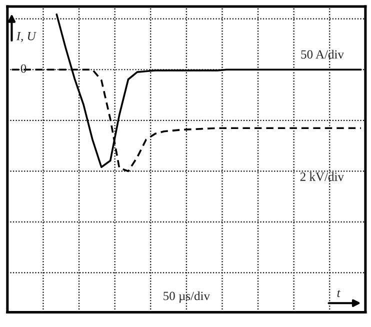  What do you see at coordinates (187, 297) in the screenshot?
I see `text: 50 µs/div` at bounding box center [187, 297].